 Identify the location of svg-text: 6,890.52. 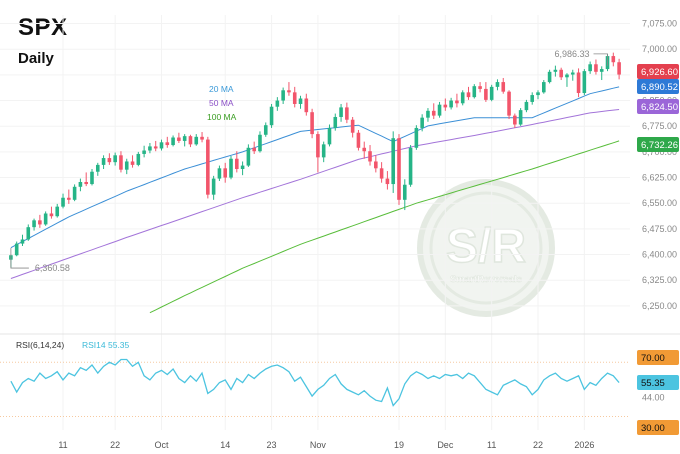
(659, 87).